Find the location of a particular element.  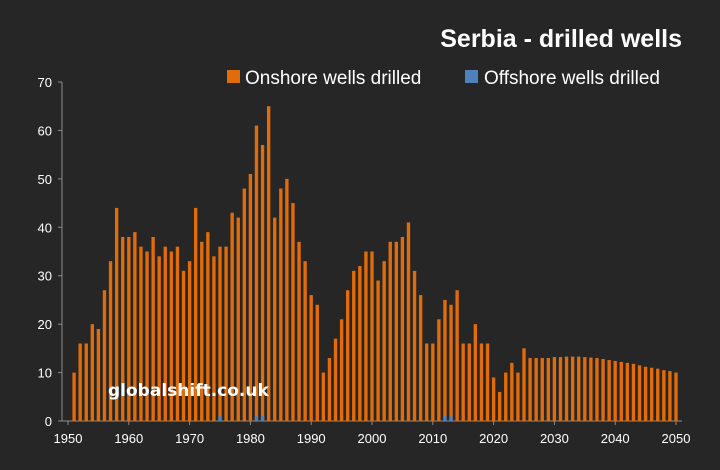

x-tick-label: 1950 is located at coordinates (68, 438).